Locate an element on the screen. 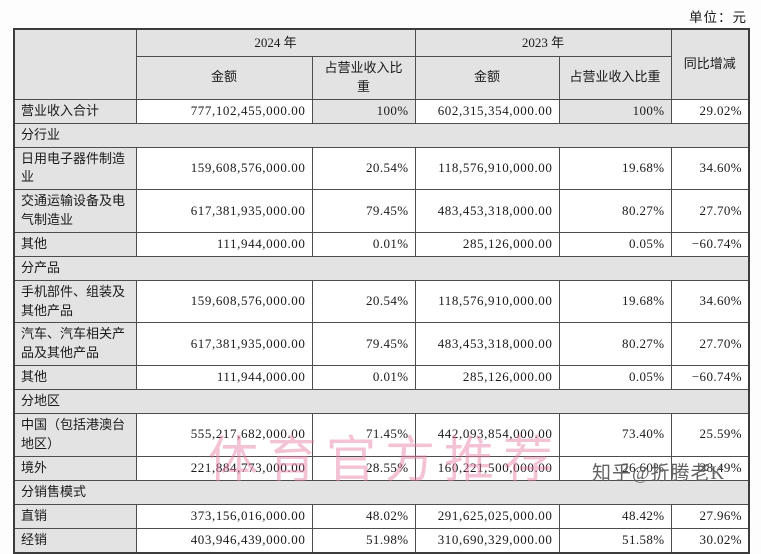  row-label: 日用电子器件制造业 is located at coordinates (75, 168).